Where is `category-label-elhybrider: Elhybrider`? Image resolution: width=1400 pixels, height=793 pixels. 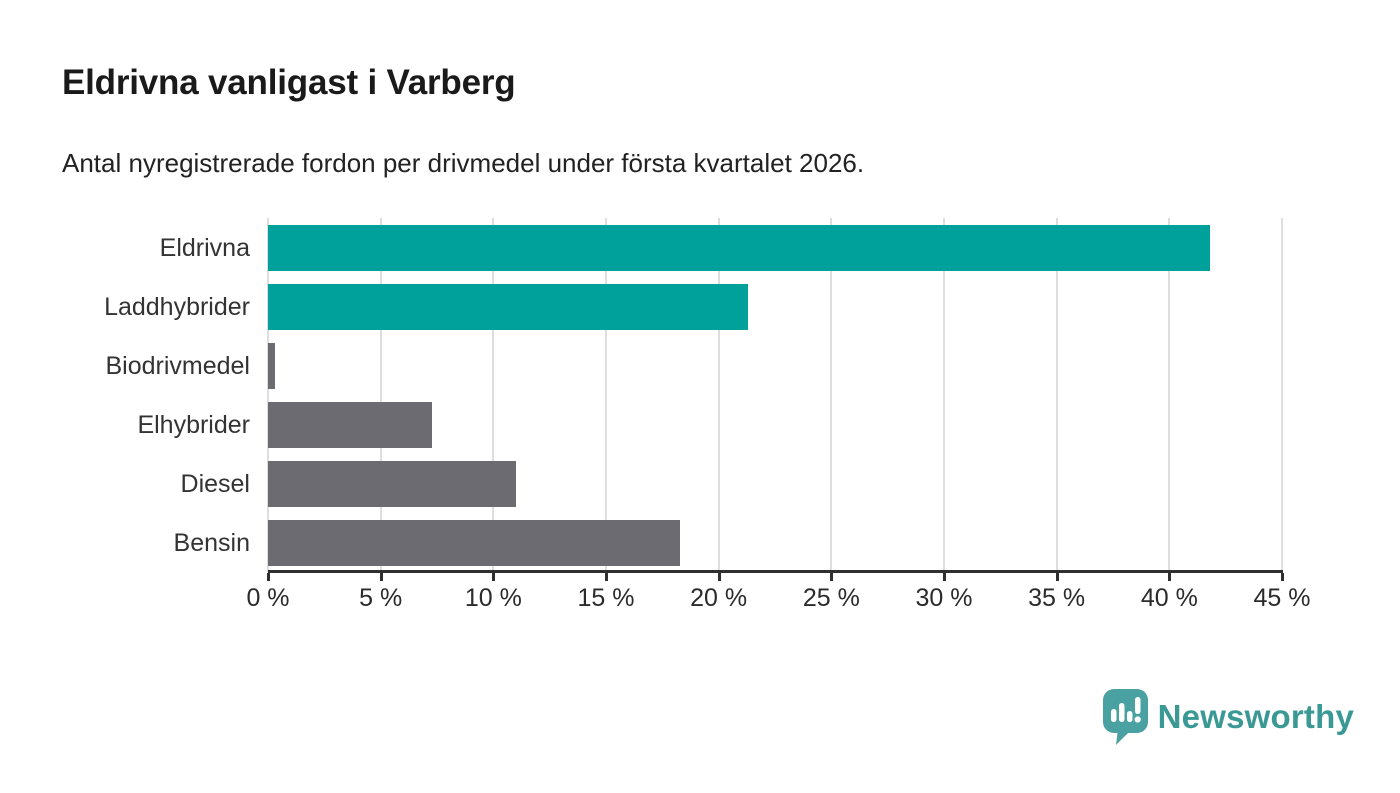
category-label-elhybrider: Elhybrider is located at coordinates (193, 425).